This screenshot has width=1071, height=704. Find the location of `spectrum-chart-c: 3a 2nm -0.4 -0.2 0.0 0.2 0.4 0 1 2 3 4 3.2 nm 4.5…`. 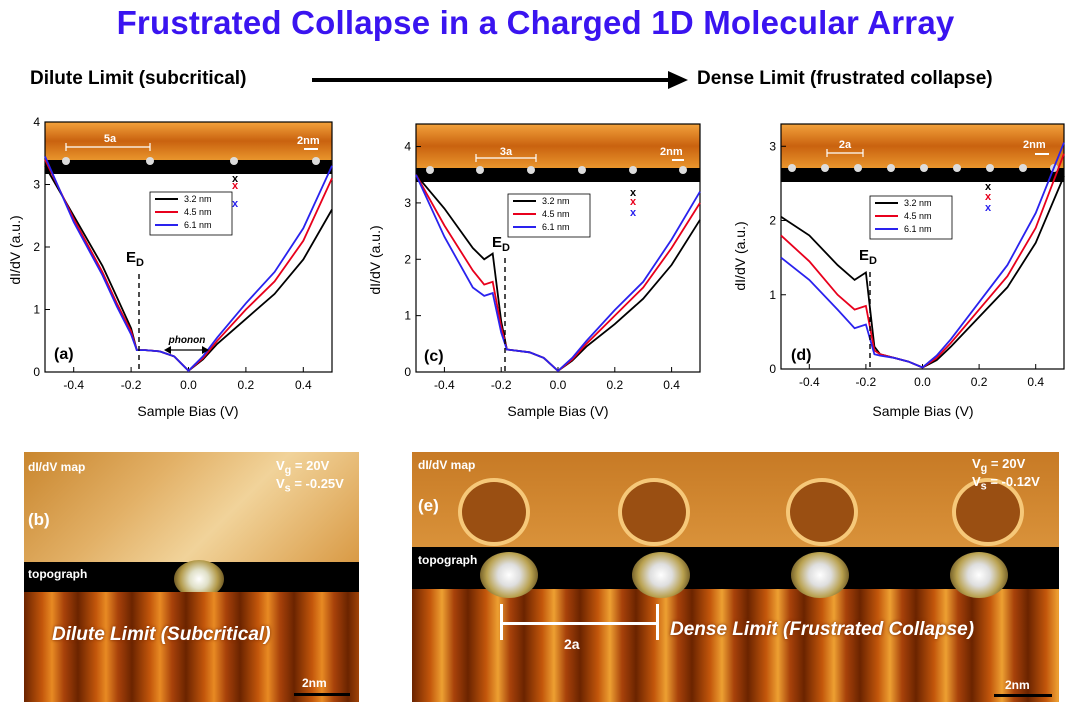

spectrum-chart-c: 3a 2nm -0.4 -0.2 0.0 0.2 0.4 0 1 2 3 4 3.2 nm 4.5… is located at coordinates (534, 271).